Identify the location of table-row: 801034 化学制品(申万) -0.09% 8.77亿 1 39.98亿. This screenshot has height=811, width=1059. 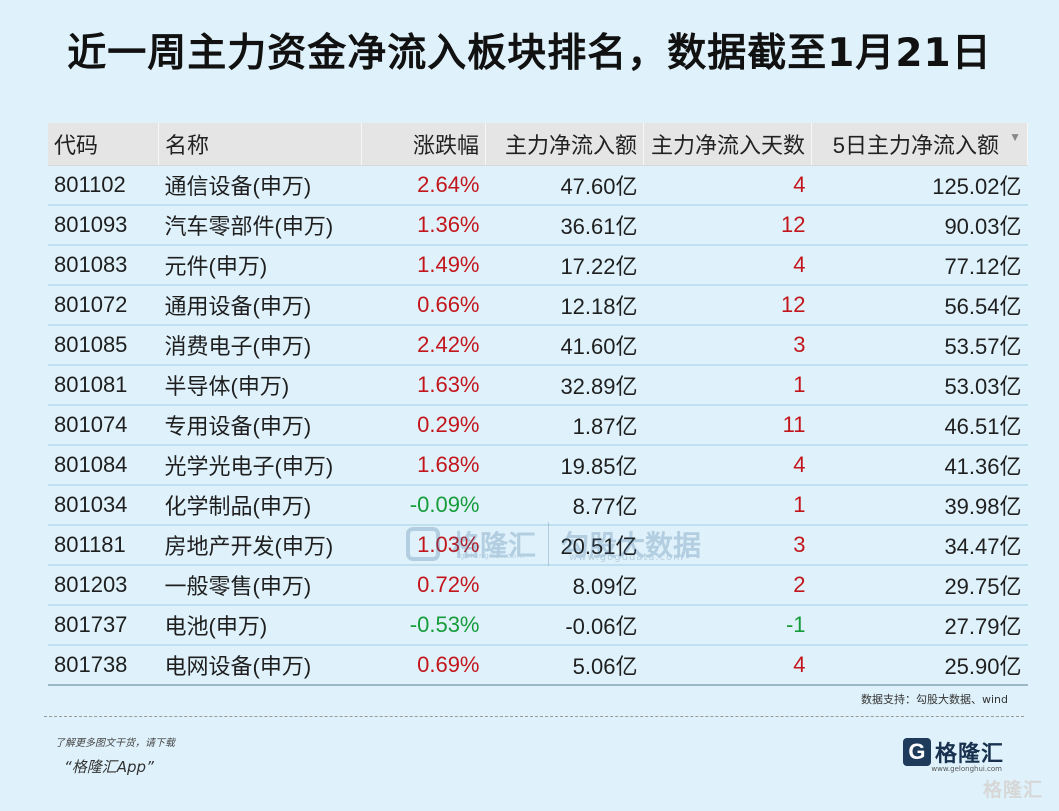
(538, 505).